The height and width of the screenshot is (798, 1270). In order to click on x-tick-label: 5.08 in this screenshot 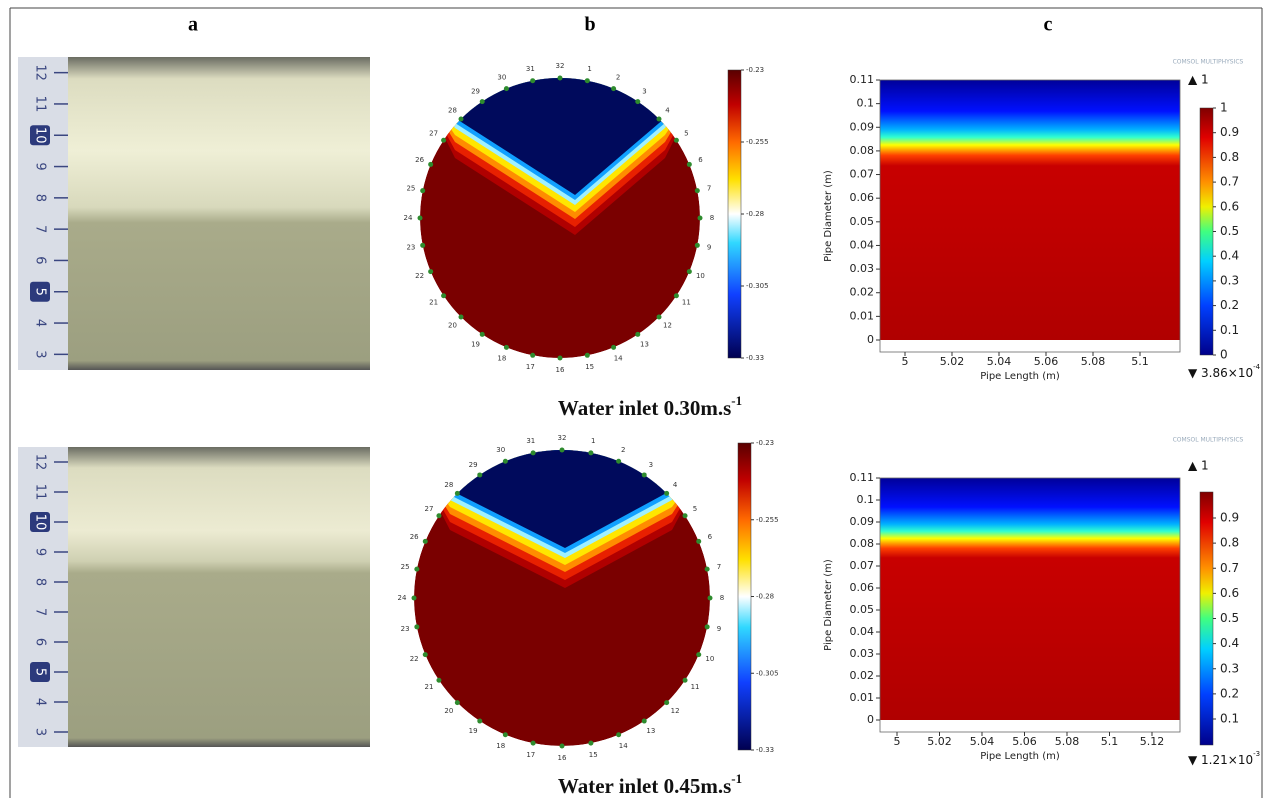, I will do `click(1067, 741)`.